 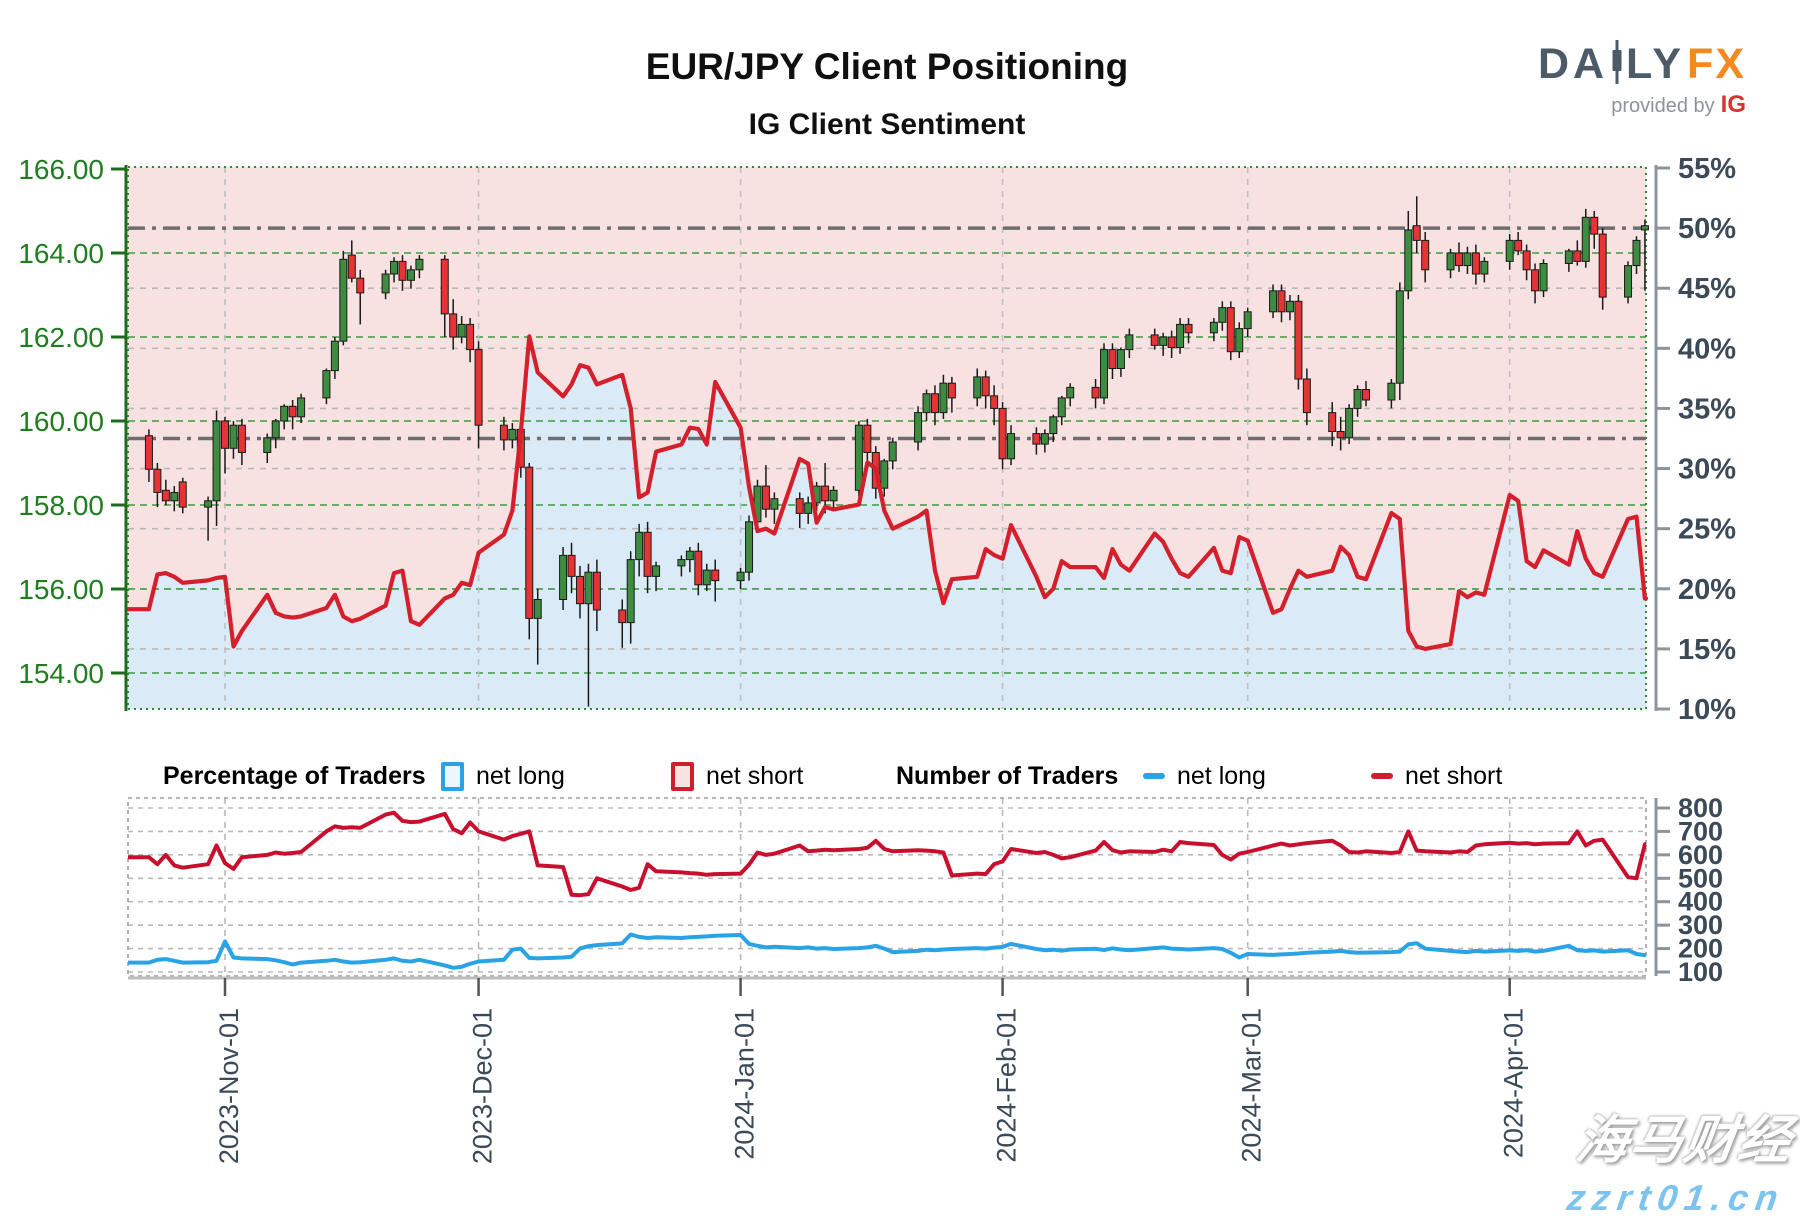 What do you see at coordinates (1707, 530) in the screenshot?
I see `svg-text: 25%` at bounding box center [1707, 530].